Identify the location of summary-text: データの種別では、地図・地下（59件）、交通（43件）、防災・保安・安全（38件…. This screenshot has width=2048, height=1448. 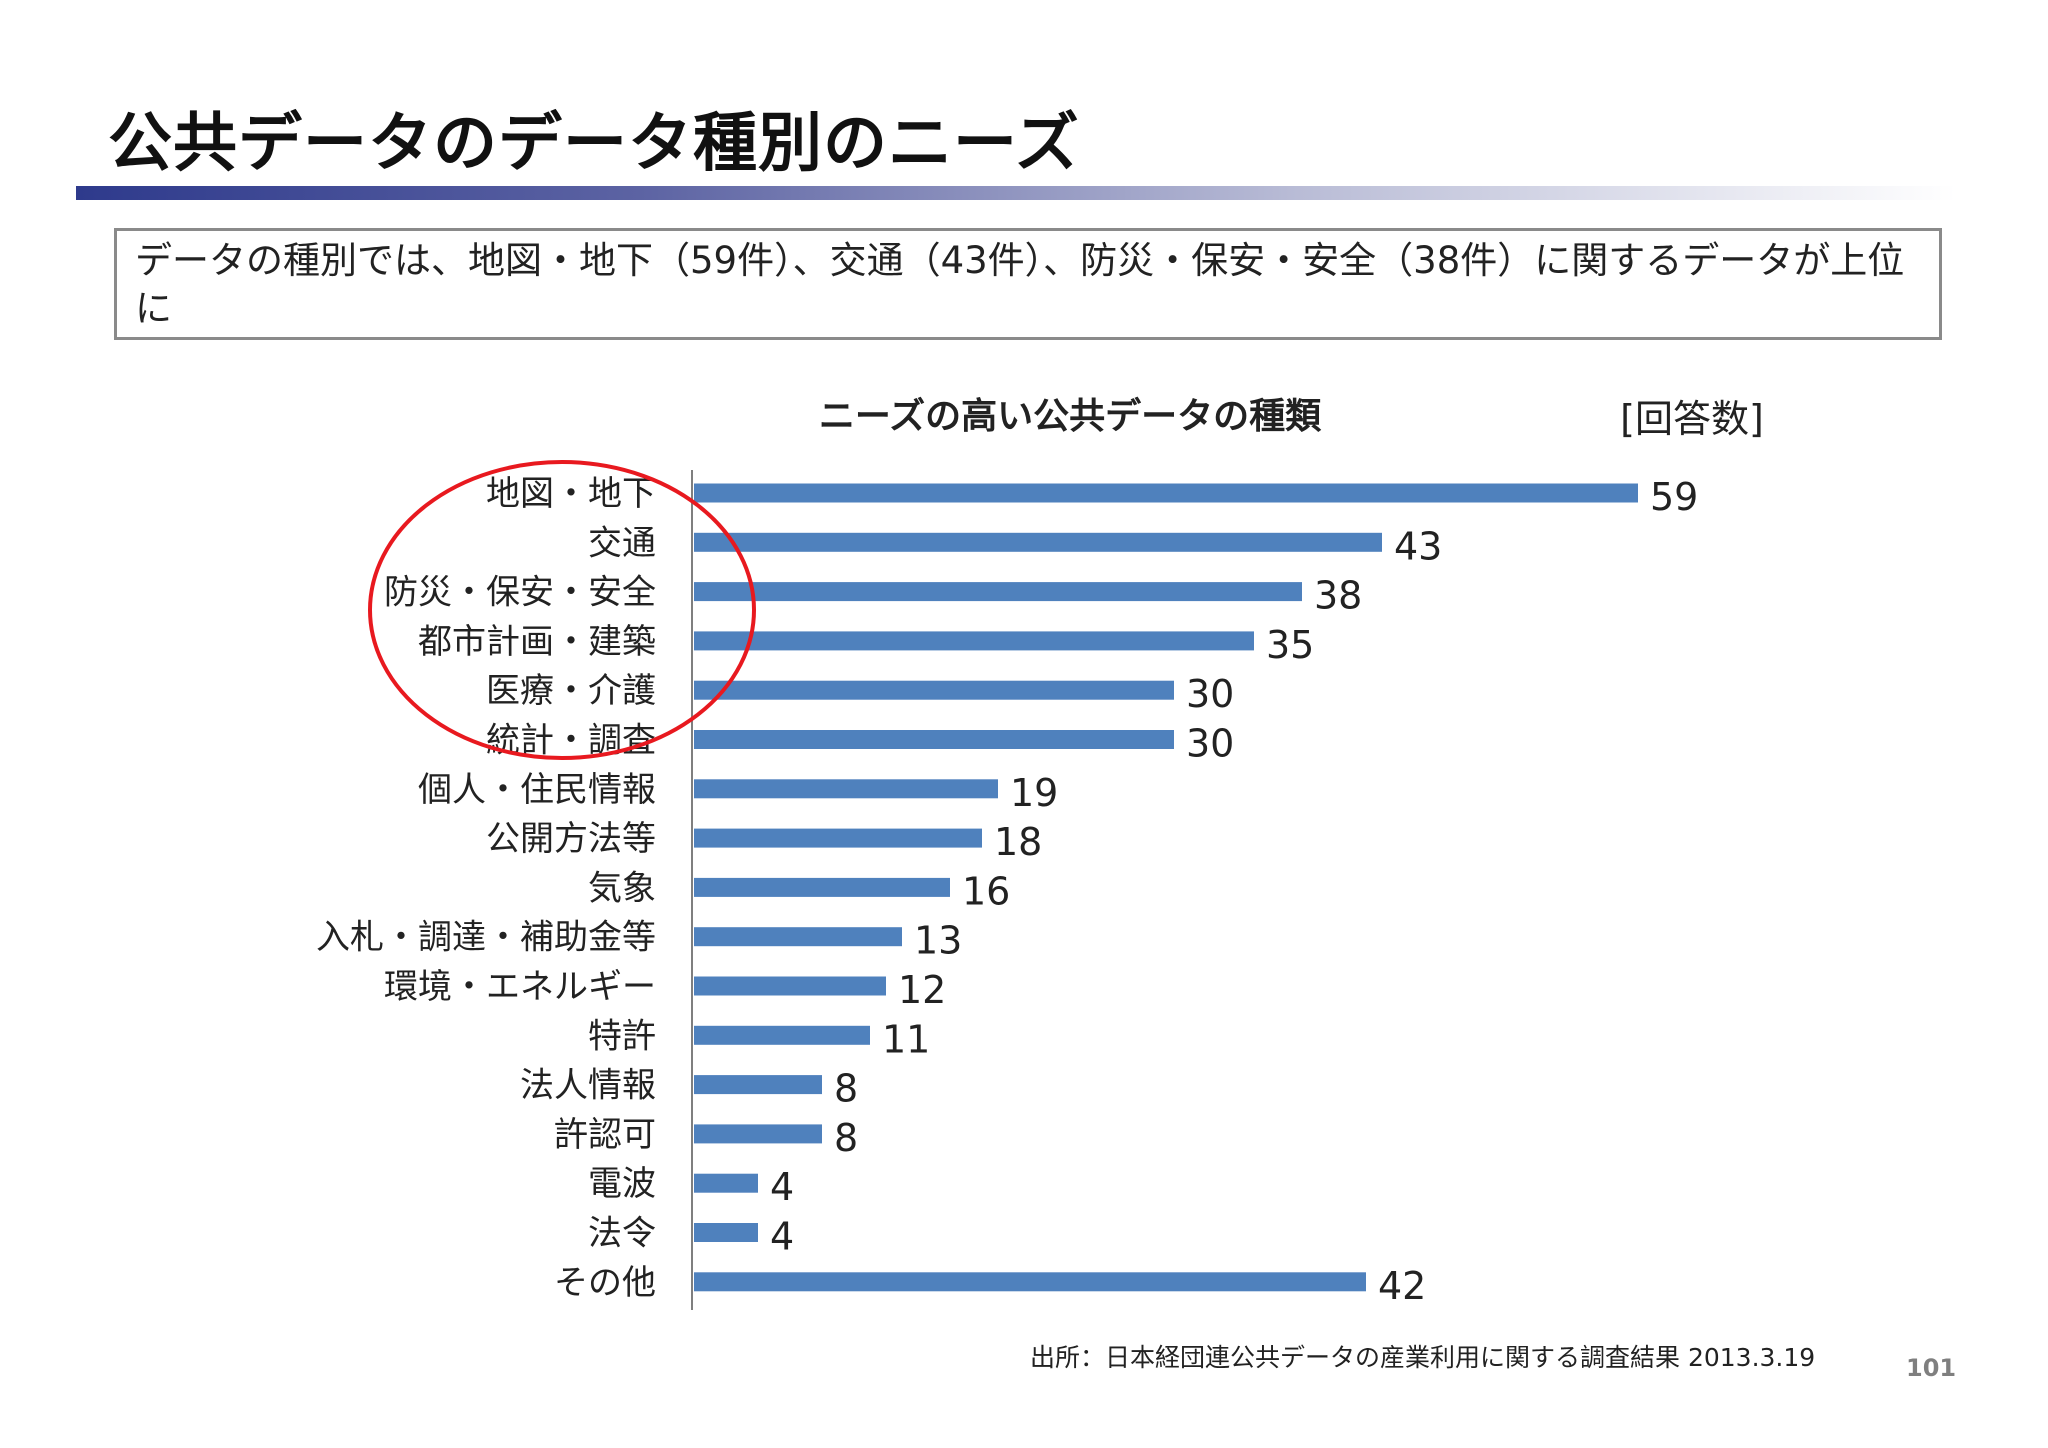
(1020, 284).